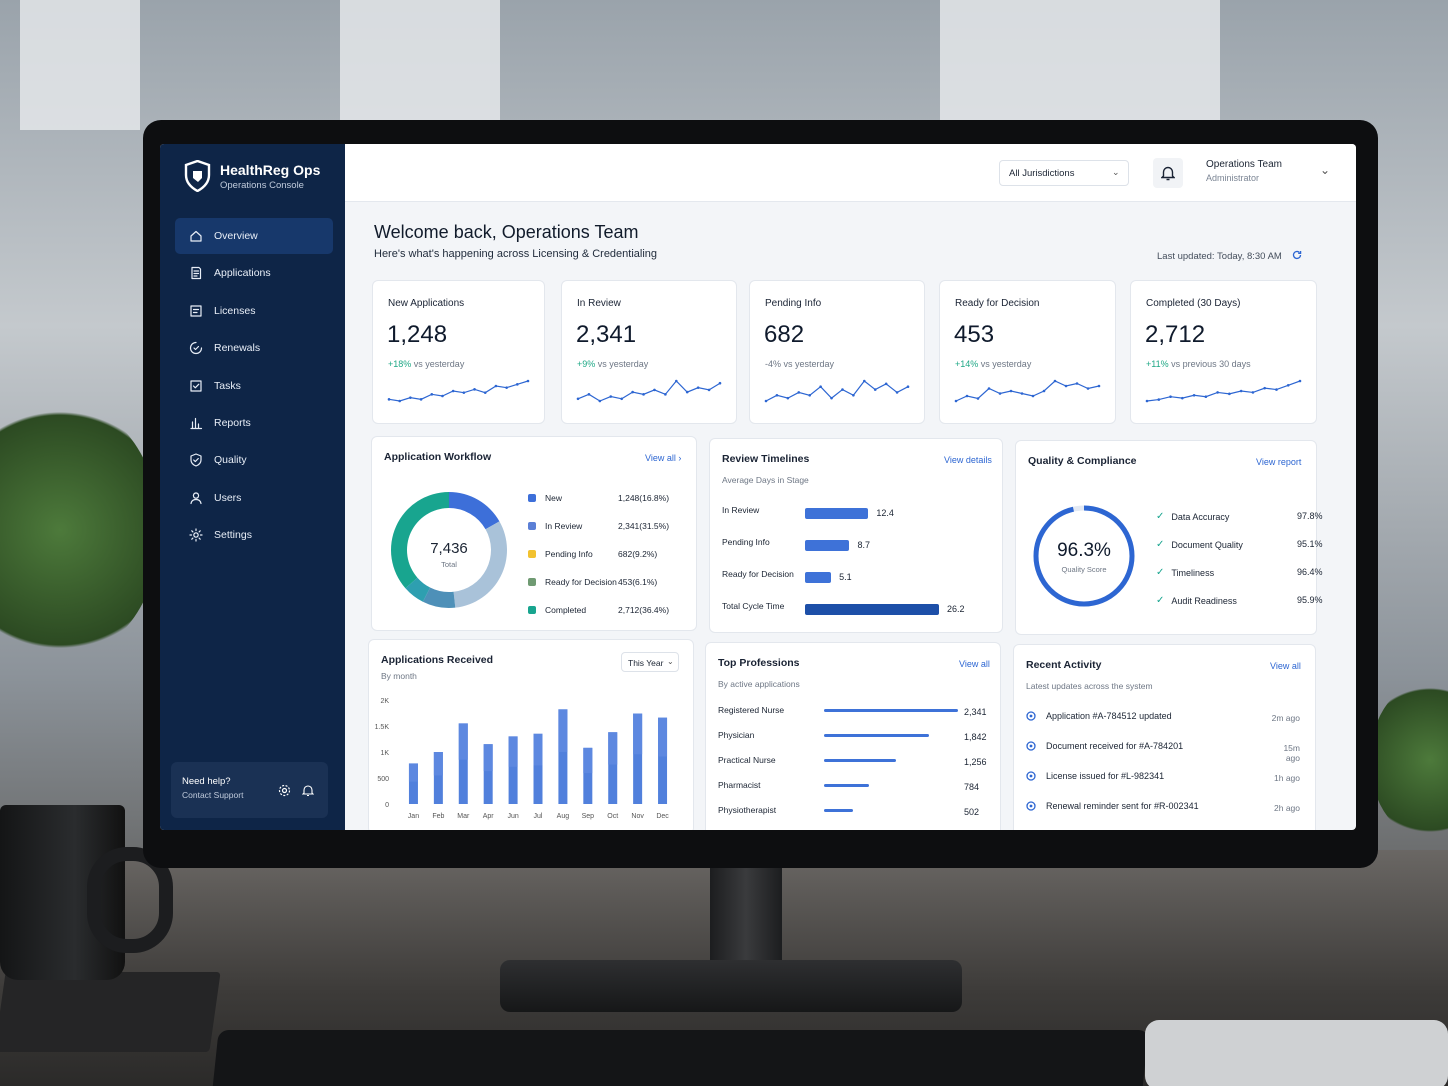  Describe the element at coordinates (262, 185) in the screenshot. I see `brand-subtitle: Operations Console` at that location.